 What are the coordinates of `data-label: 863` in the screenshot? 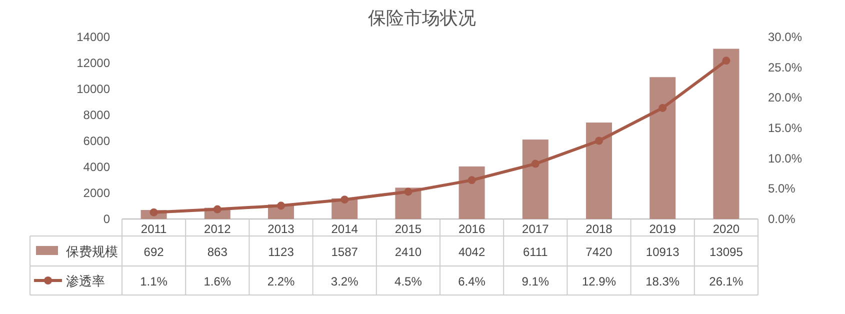 It's located at (217, 252).